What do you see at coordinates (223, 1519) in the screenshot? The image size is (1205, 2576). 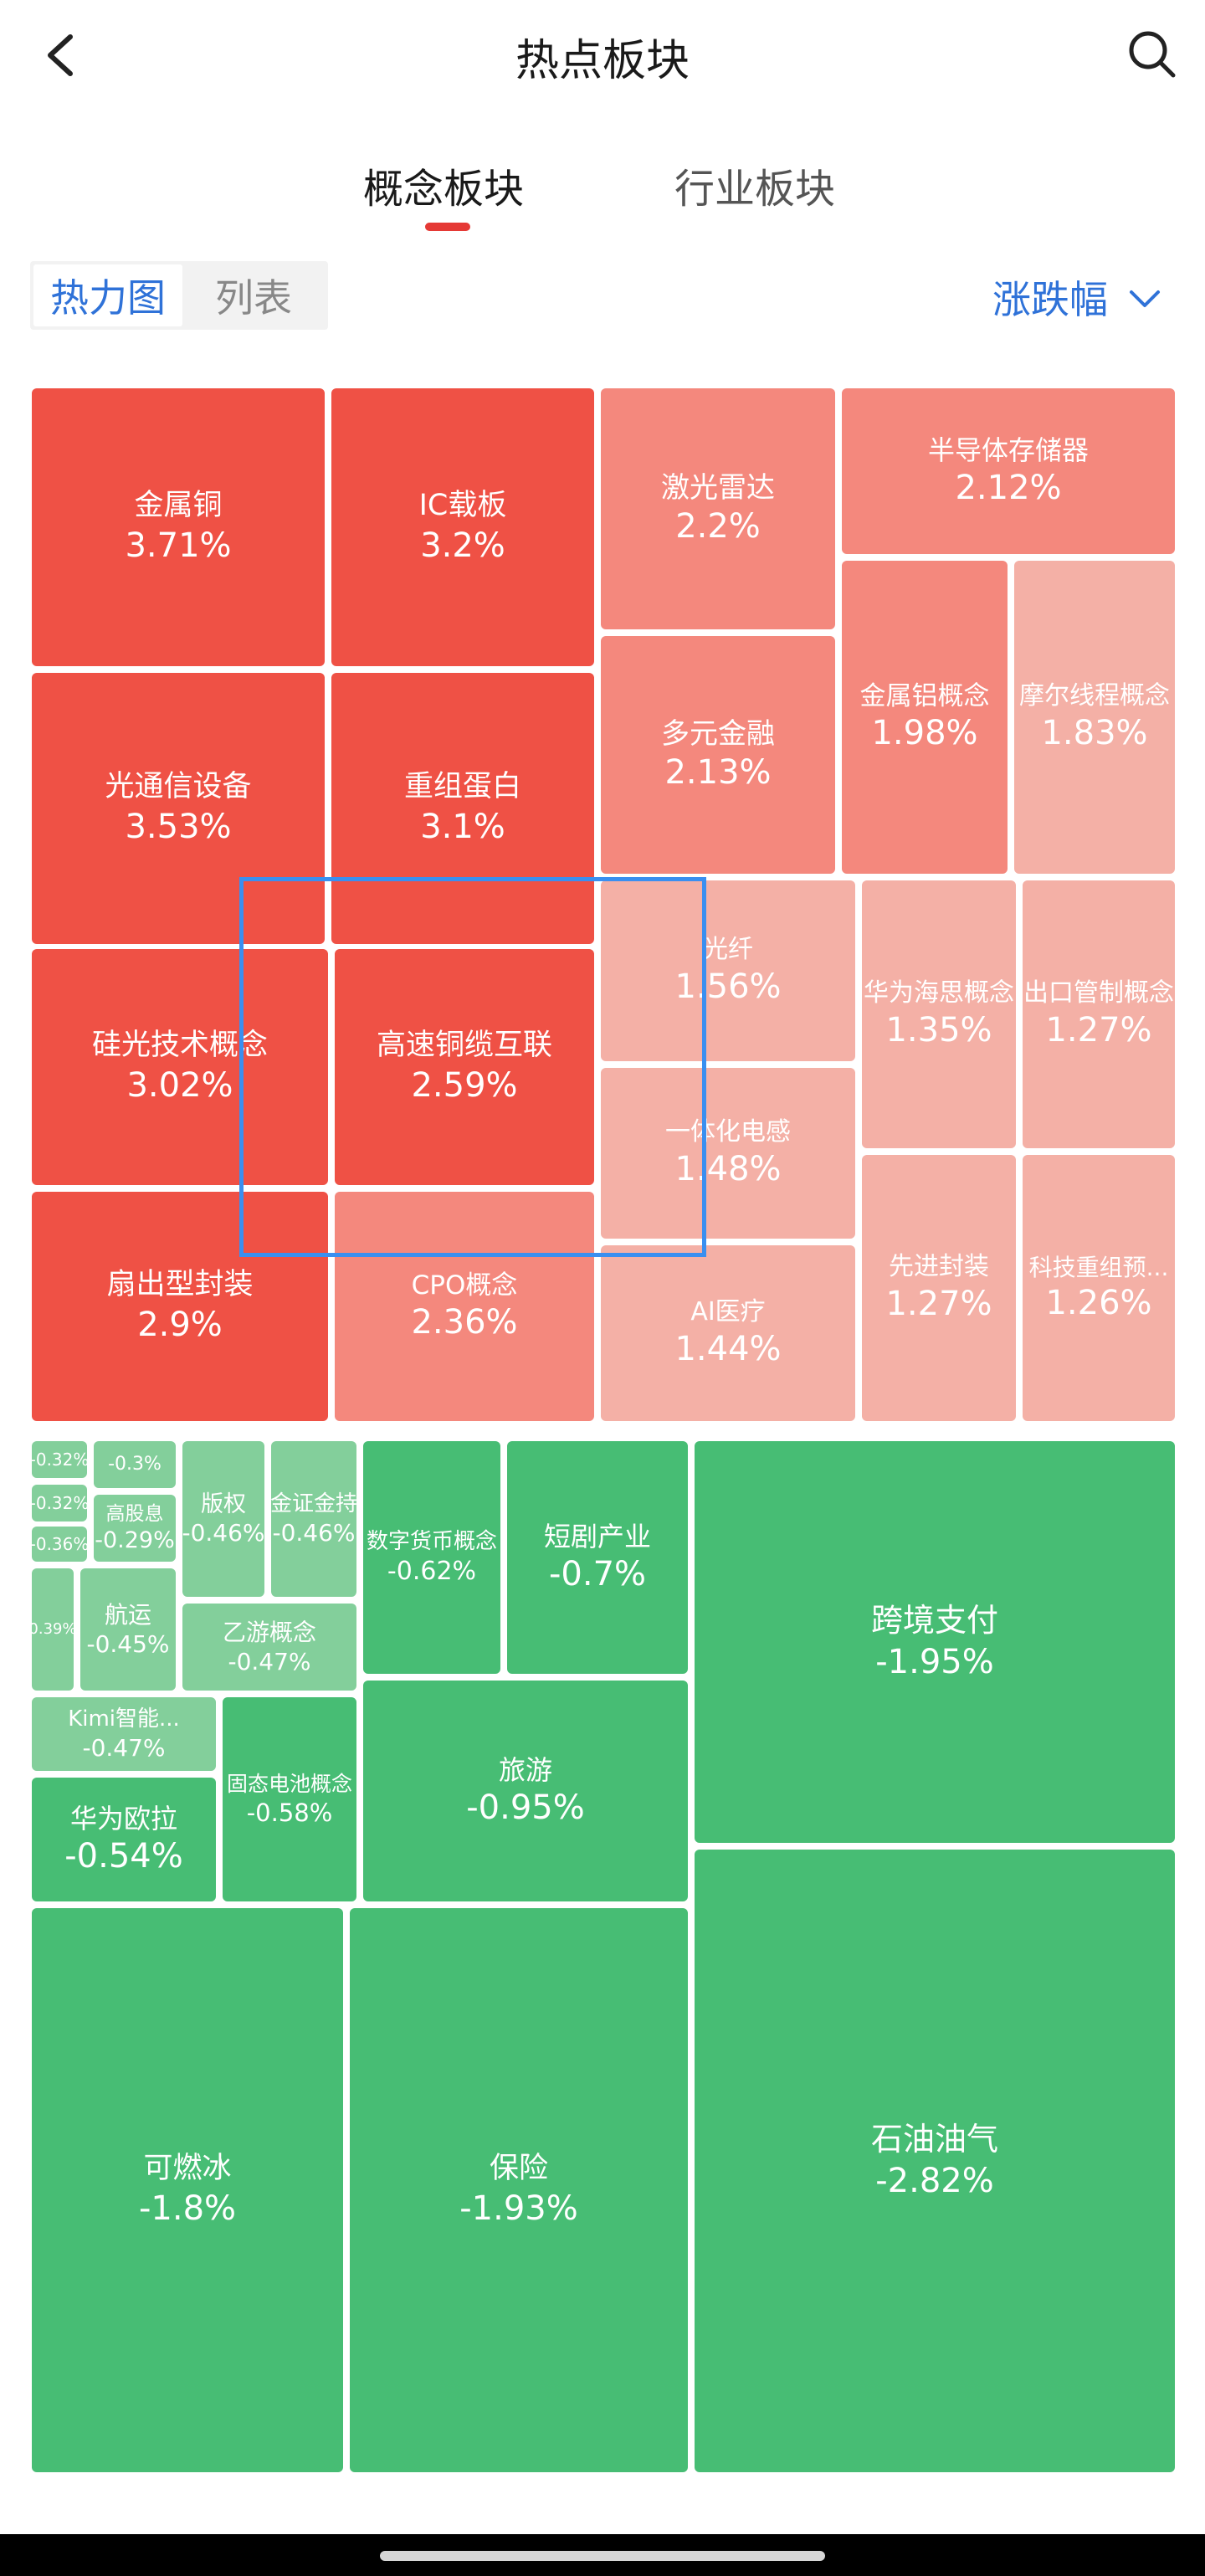 I see `treemap-tile: 版权 -0.46%` at bounding box center [223, 1519].